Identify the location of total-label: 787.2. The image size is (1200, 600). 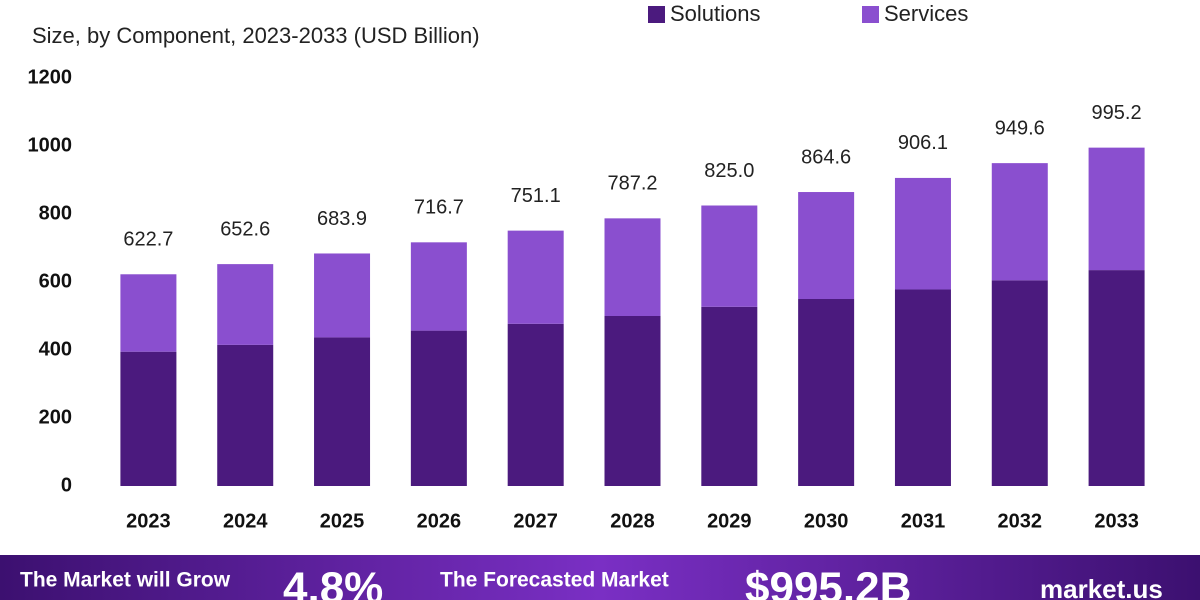
(632, 184).